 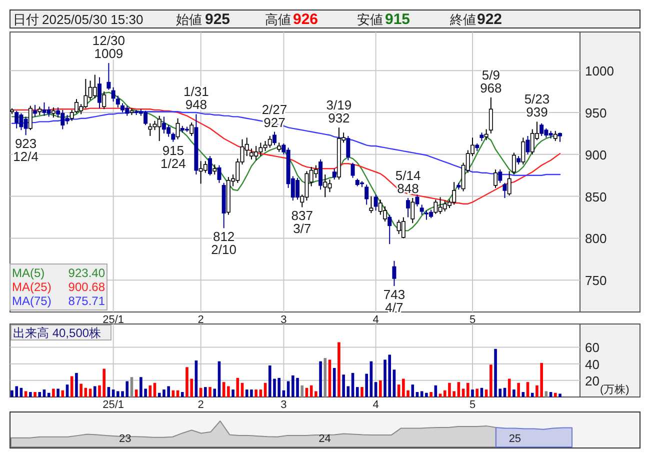 What do you see at coordinates (537, 99) in the screenshot?
I see `annotation: 5/23` at bounding box center [537, 99].